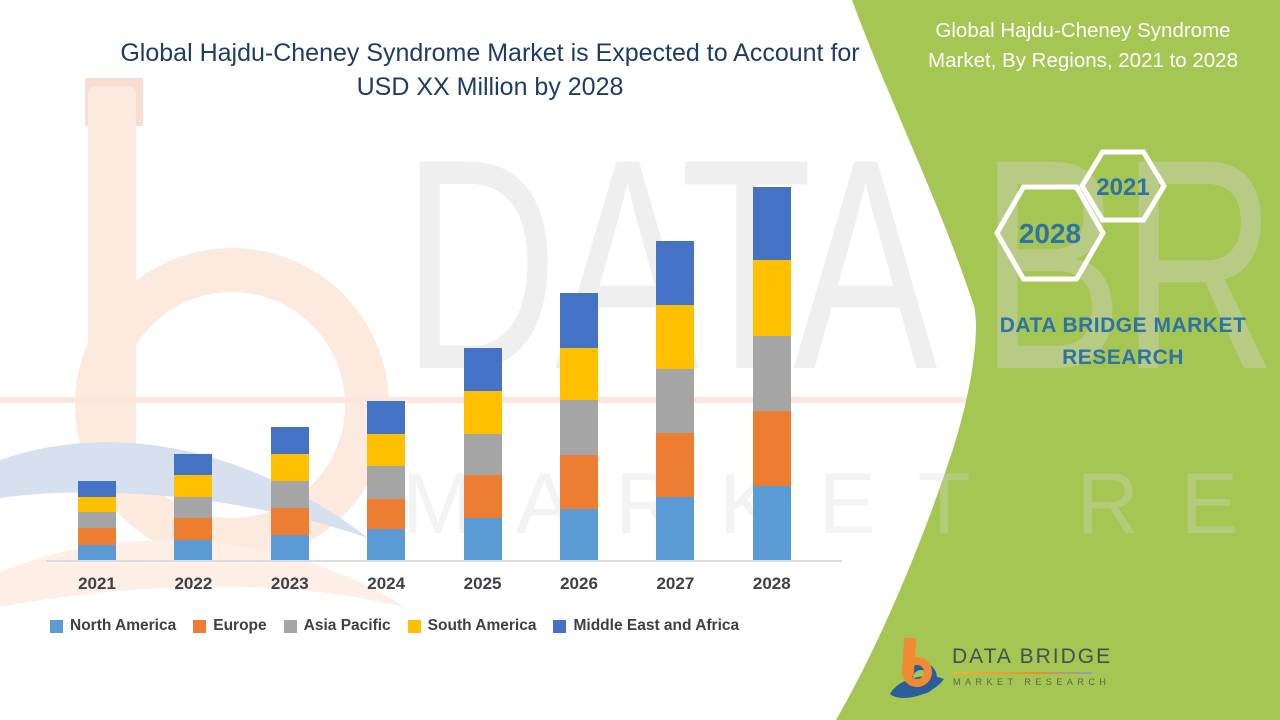 Image resolution: width=1280 pixels, height=720 pixels. What do you see at coordinates (386, 417) in the screenshot?
I see `bar-segment-middle-east-and-africa-2024` at bounding box center [386, 417].